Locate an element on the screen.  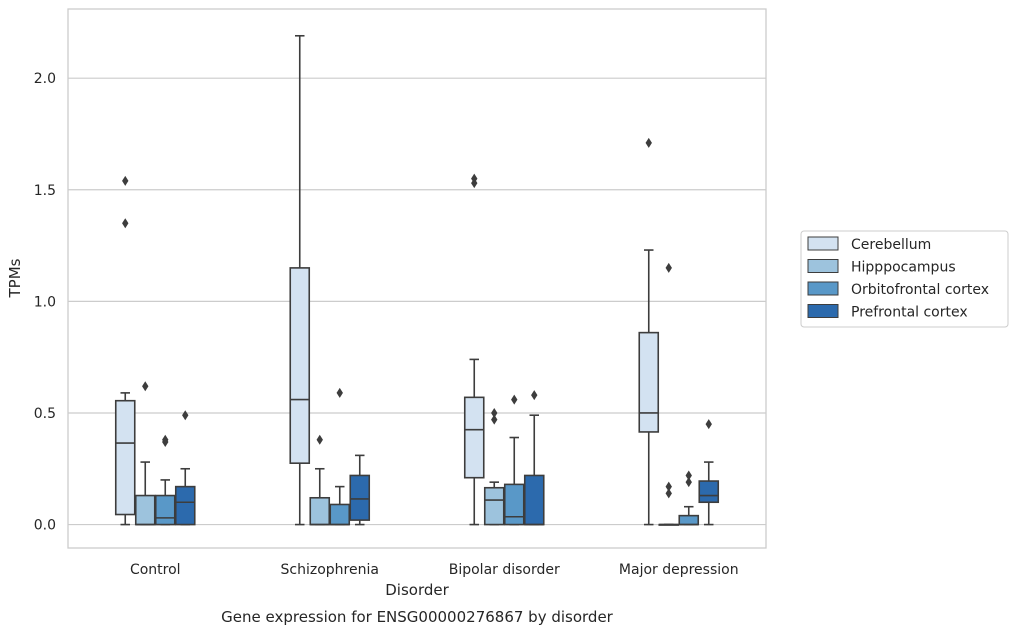
legend-label: Cerebellum is located at coordinates (891, 245).